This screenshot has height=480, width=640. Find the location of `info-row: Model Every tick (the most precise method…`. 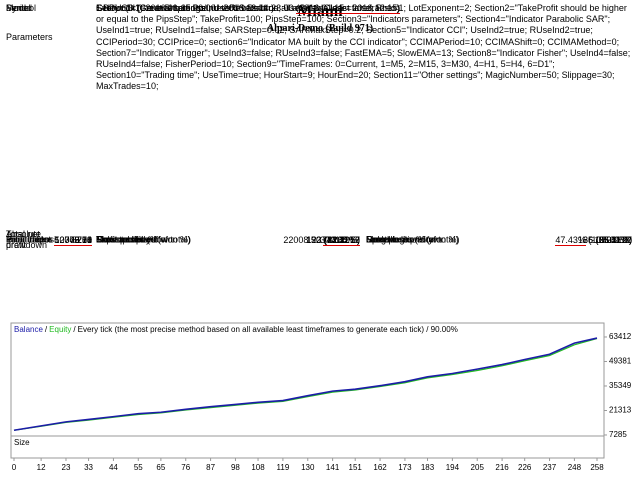

info-row: Model Every tick (the most precise method… is located at coordinates (320, 25).